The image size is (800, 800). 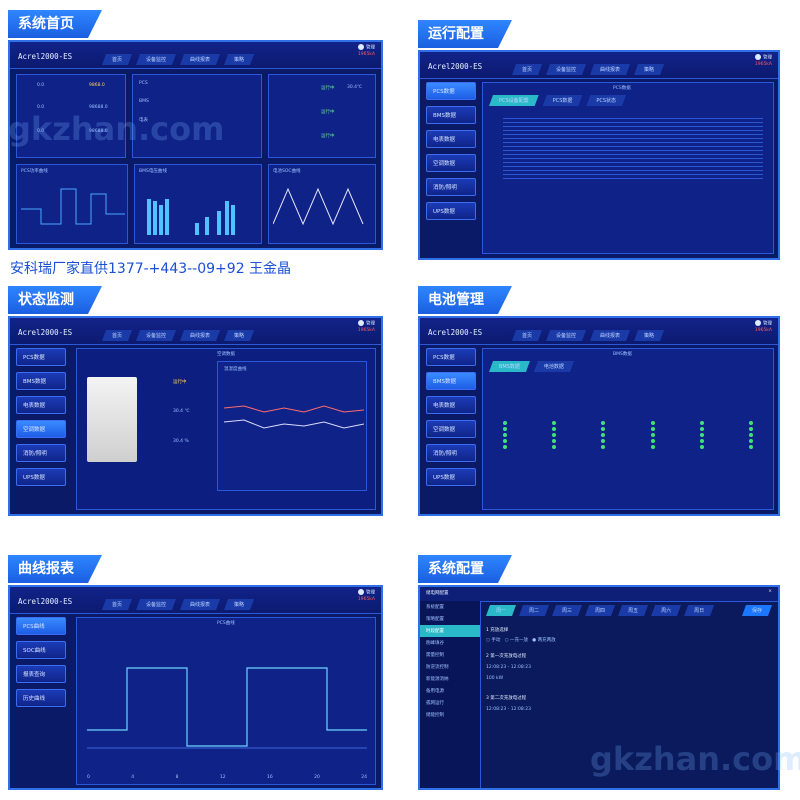 I want to click on brand-label: Acrel2000-ES, so click(x=45, y=56).